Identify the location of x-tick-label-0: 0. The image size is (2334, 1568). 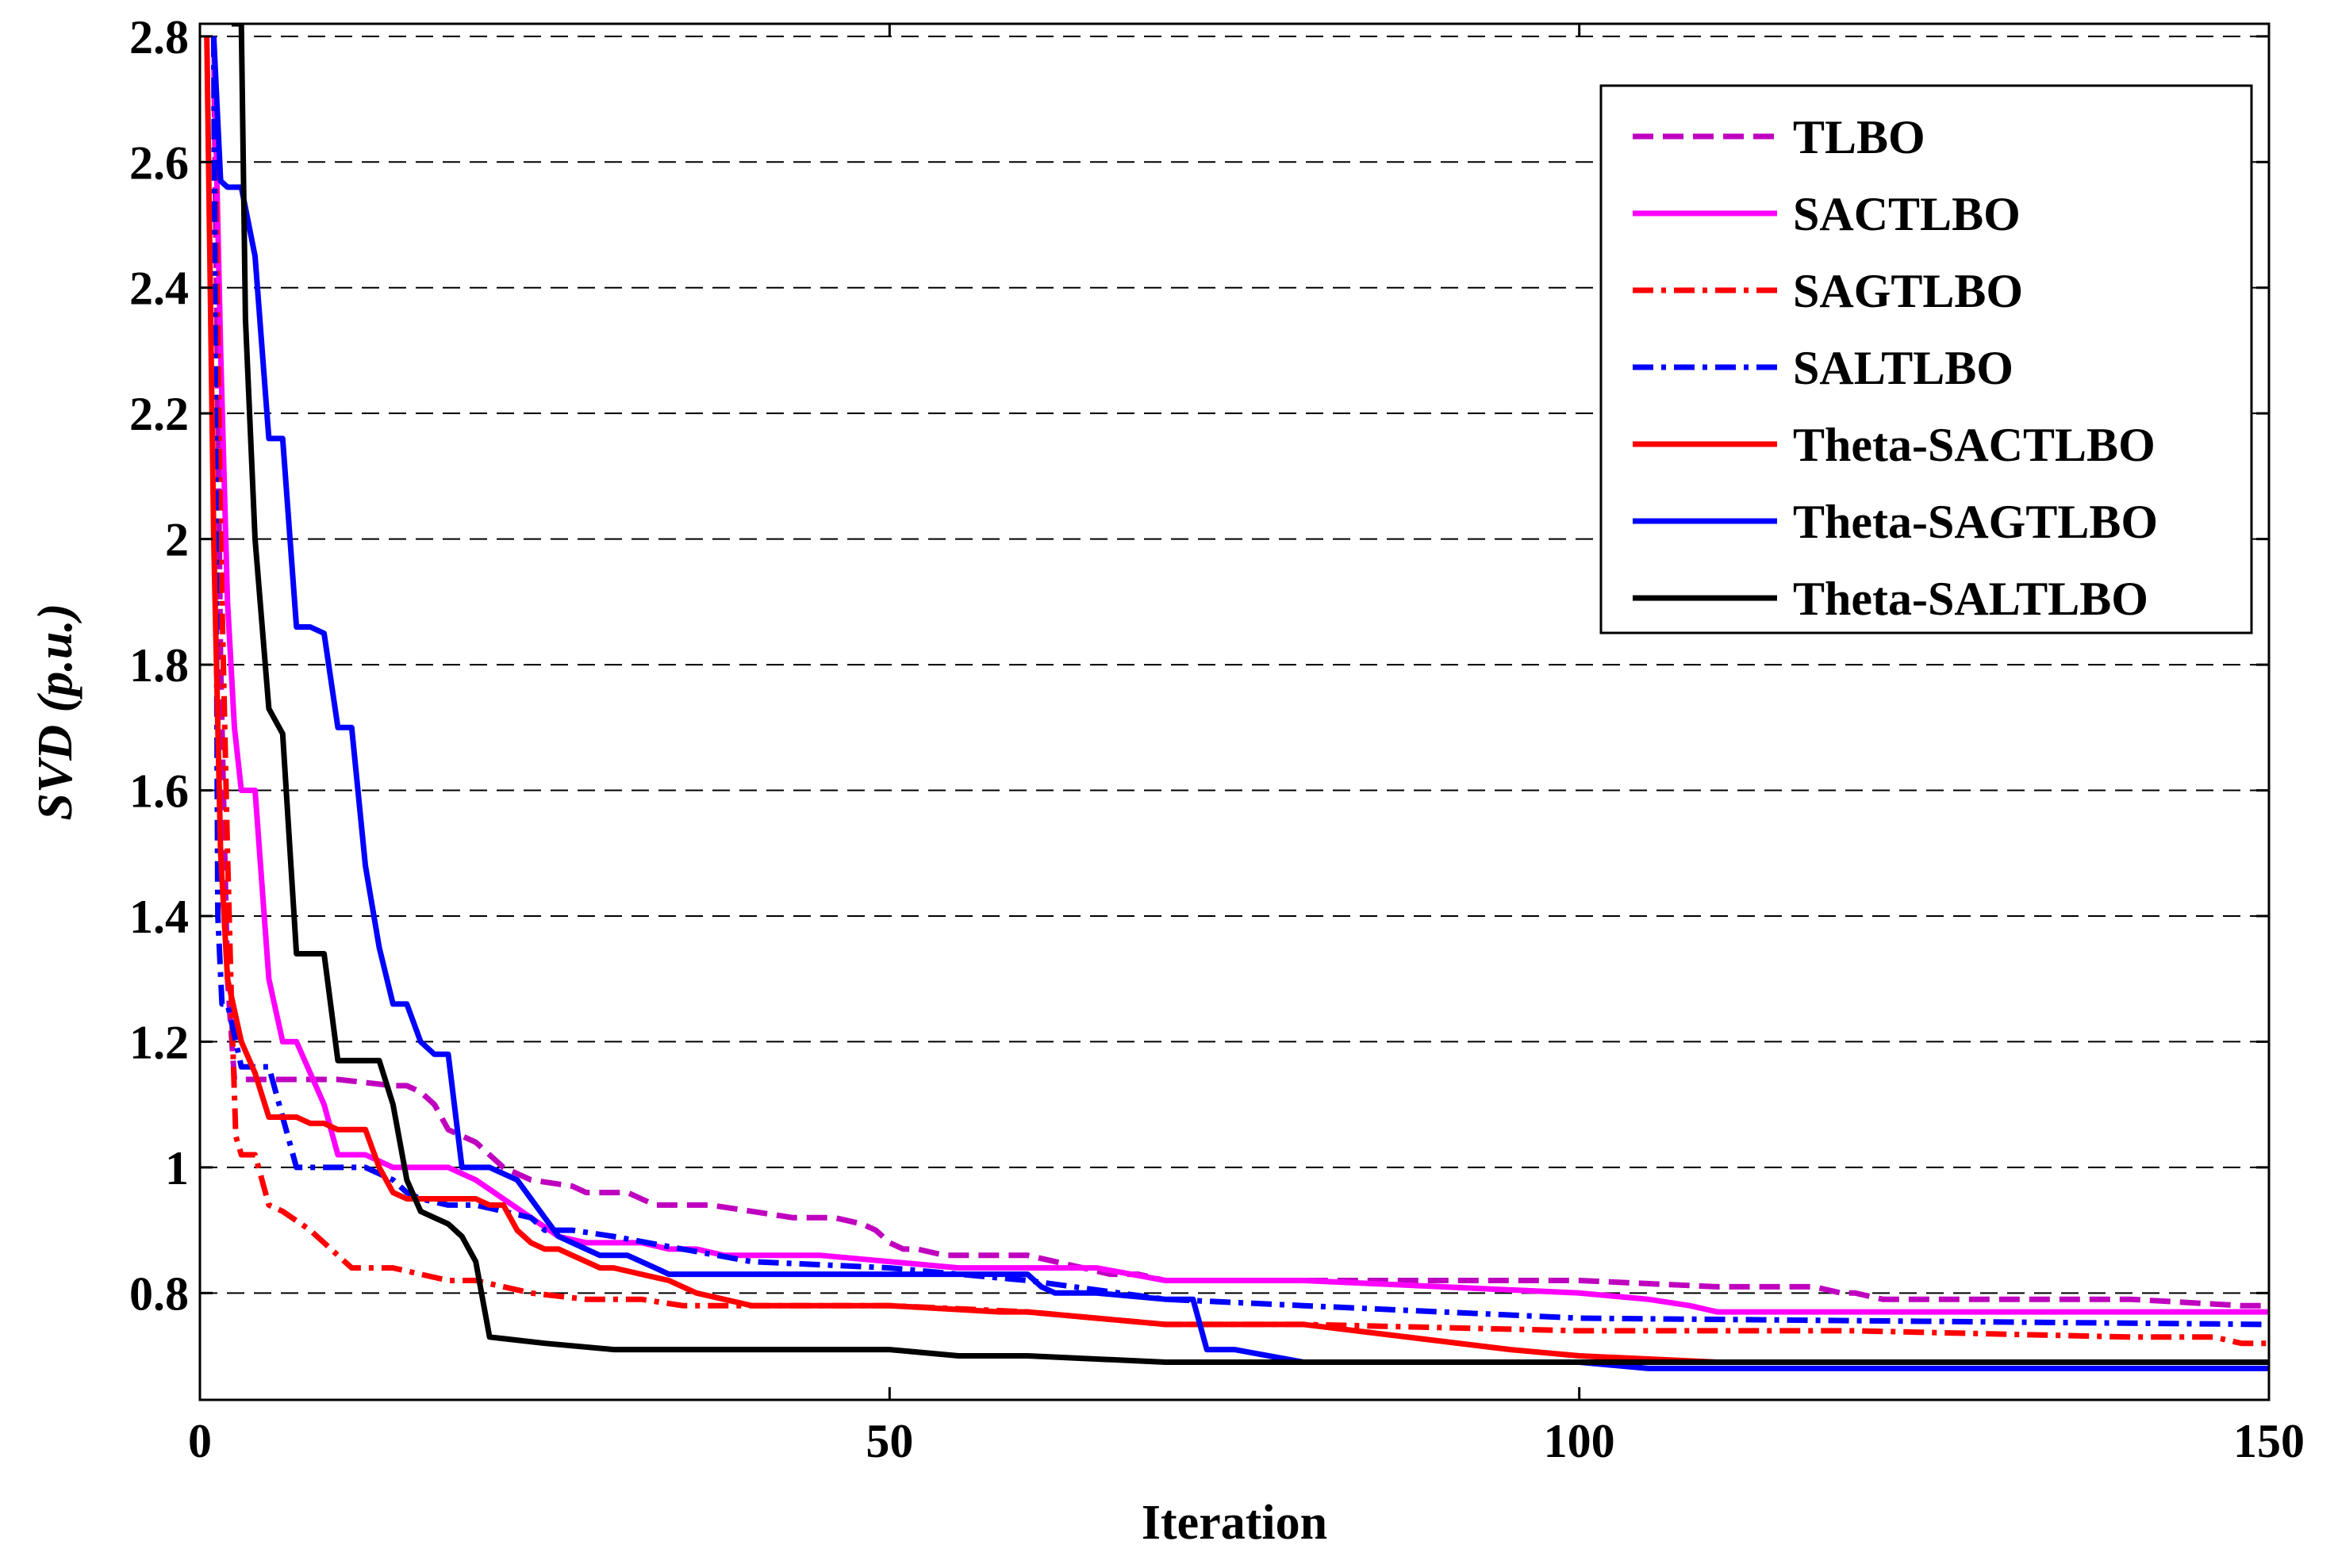
(200, 1441).